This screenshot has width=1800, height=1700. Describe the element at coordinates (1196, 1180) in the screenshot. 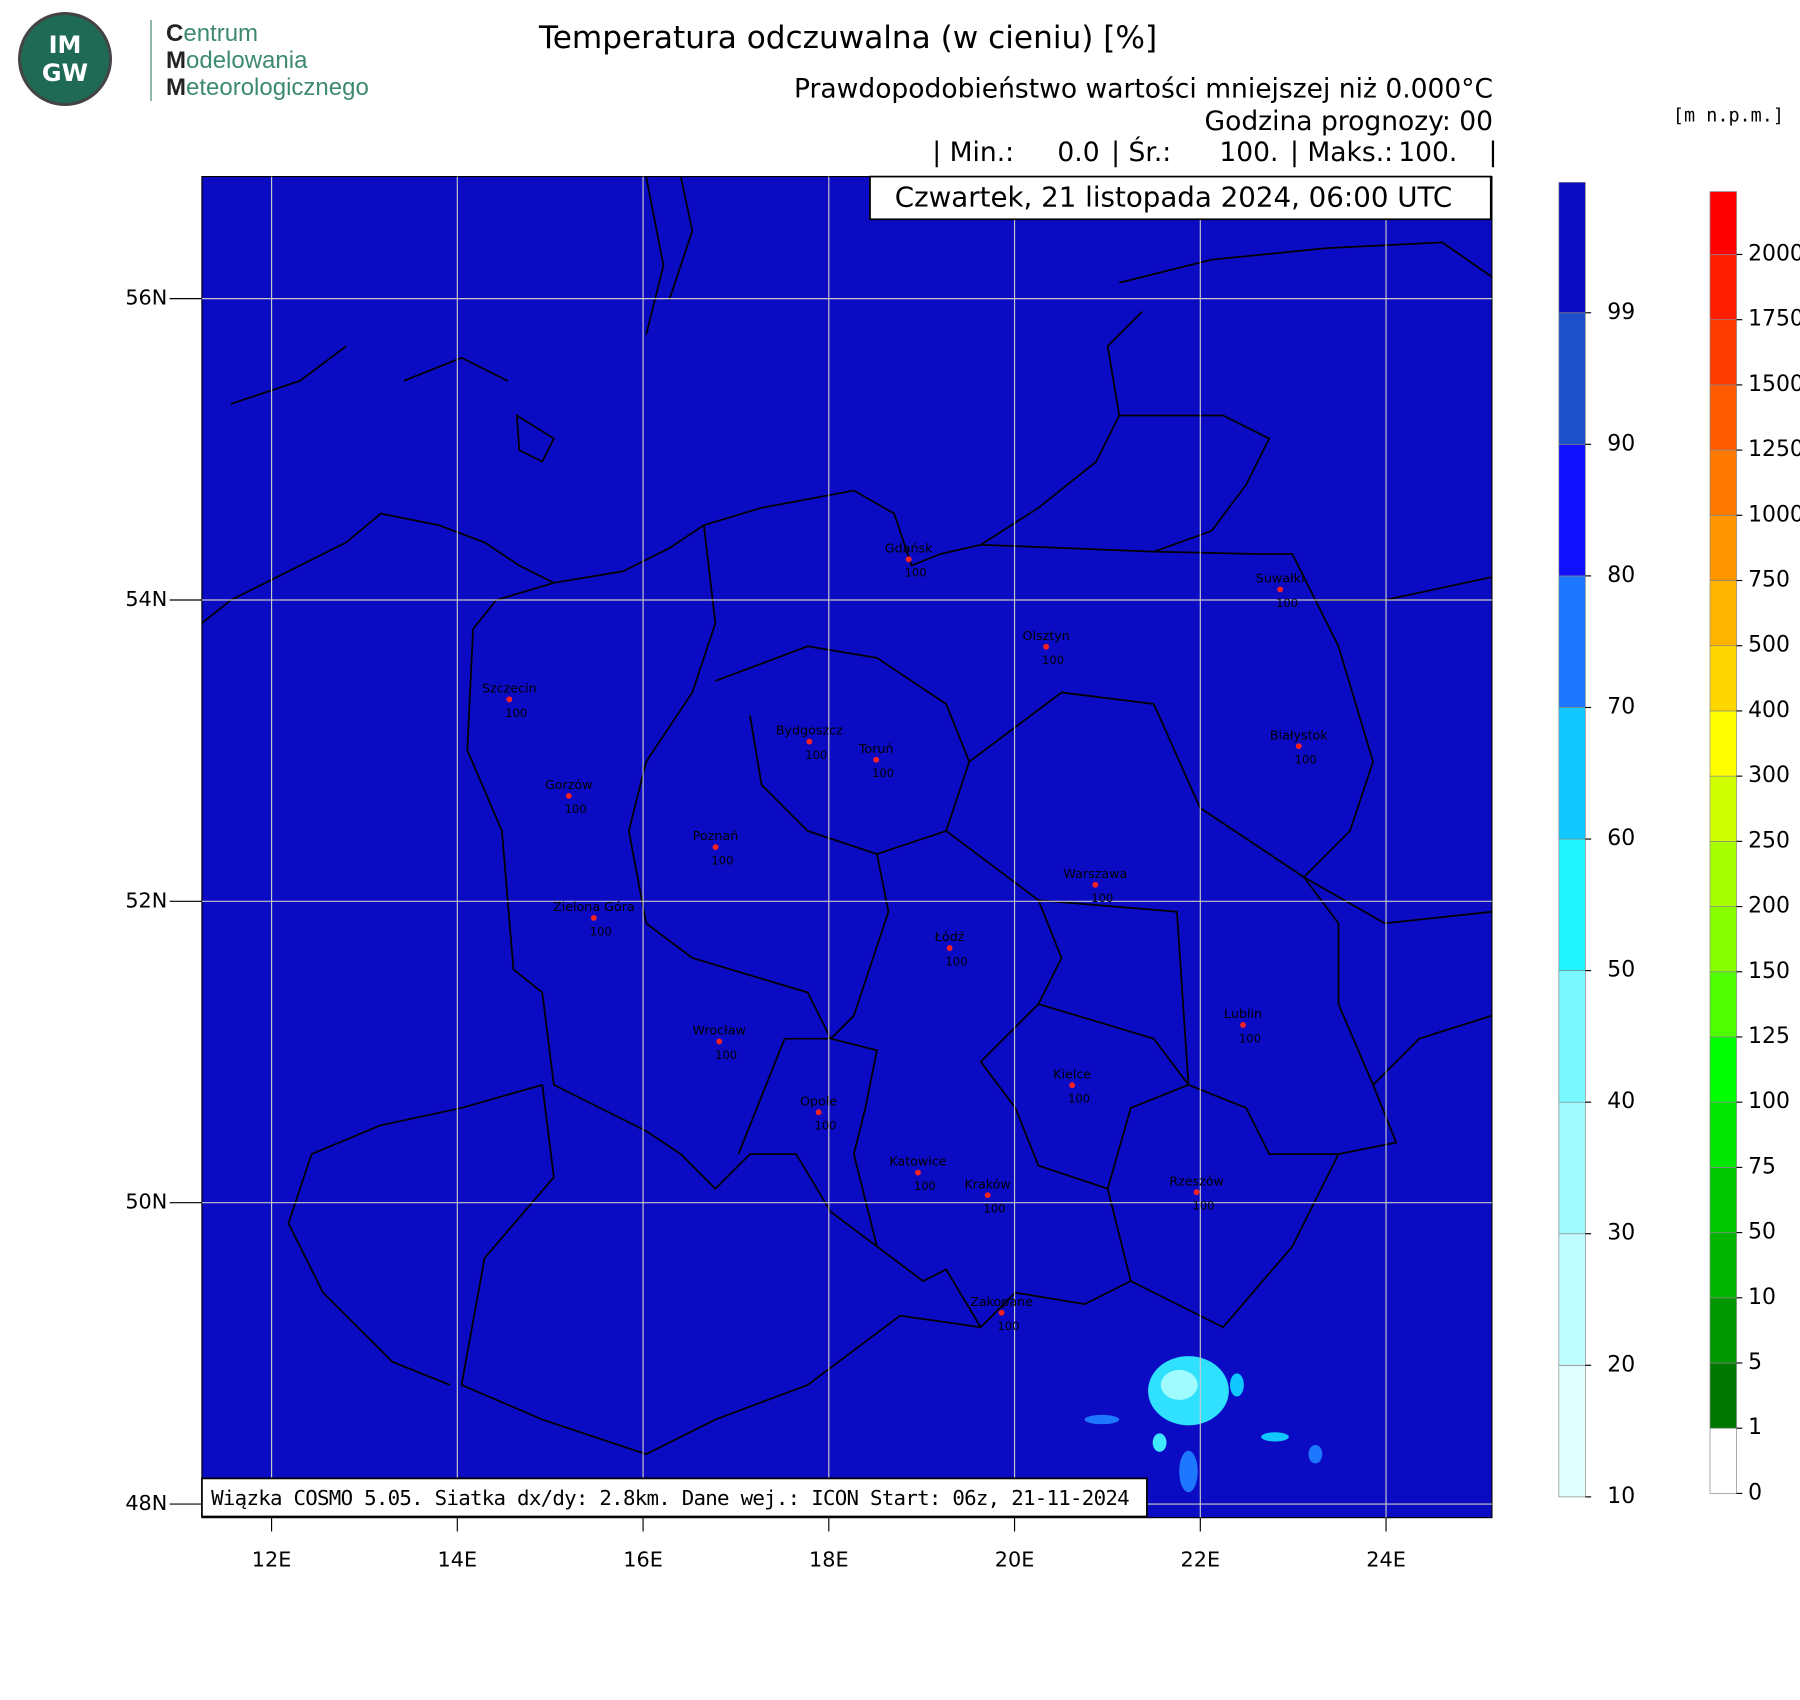

I see `city-name: Rzeszów` at that location.